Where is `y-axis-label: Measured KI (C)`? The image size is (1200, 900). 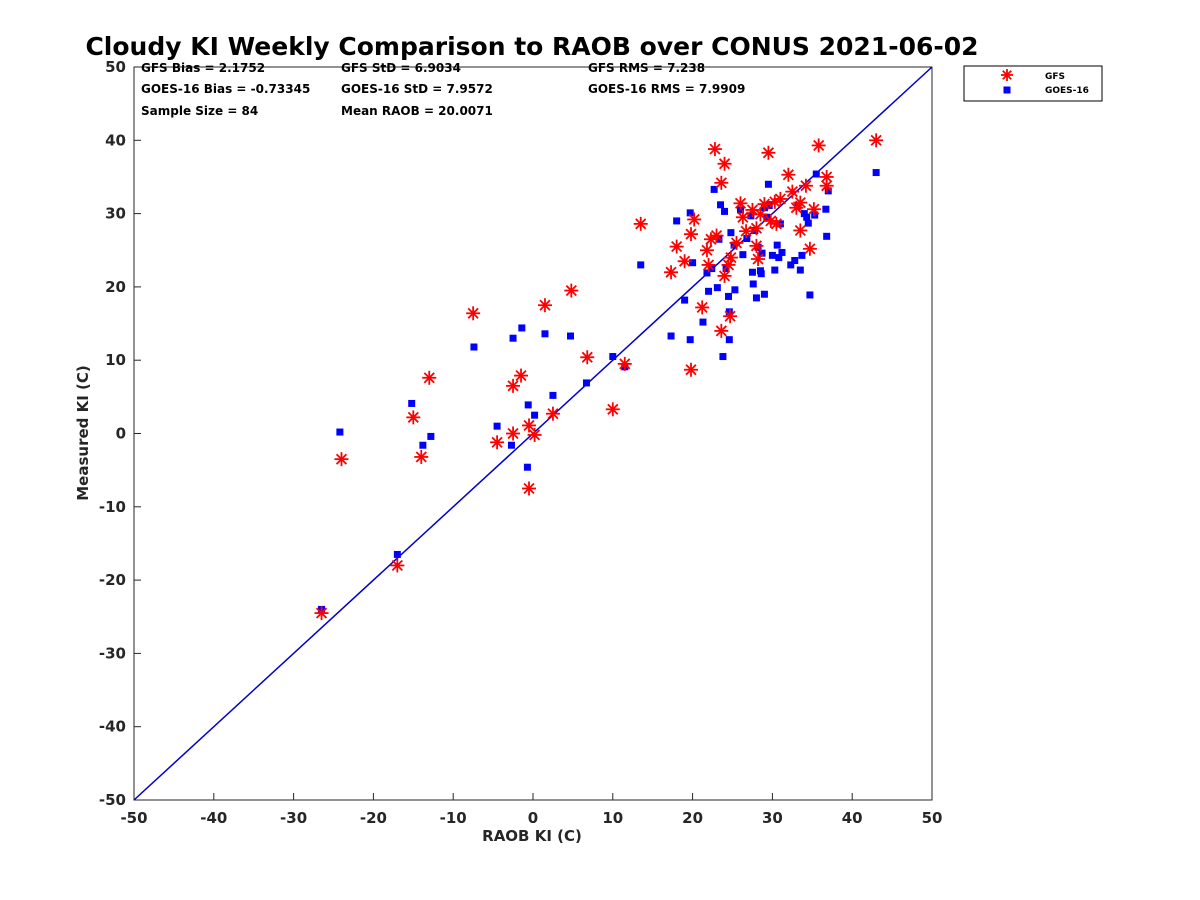
y-axis-label: Measured KI (C) is located at coordinates (83, 433).